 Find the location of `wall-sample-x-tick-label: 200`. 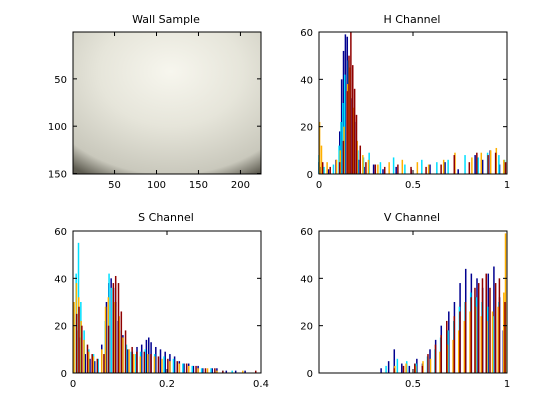

wall-sample-x-tick-label: 200 is located at coordinates (240, 185).